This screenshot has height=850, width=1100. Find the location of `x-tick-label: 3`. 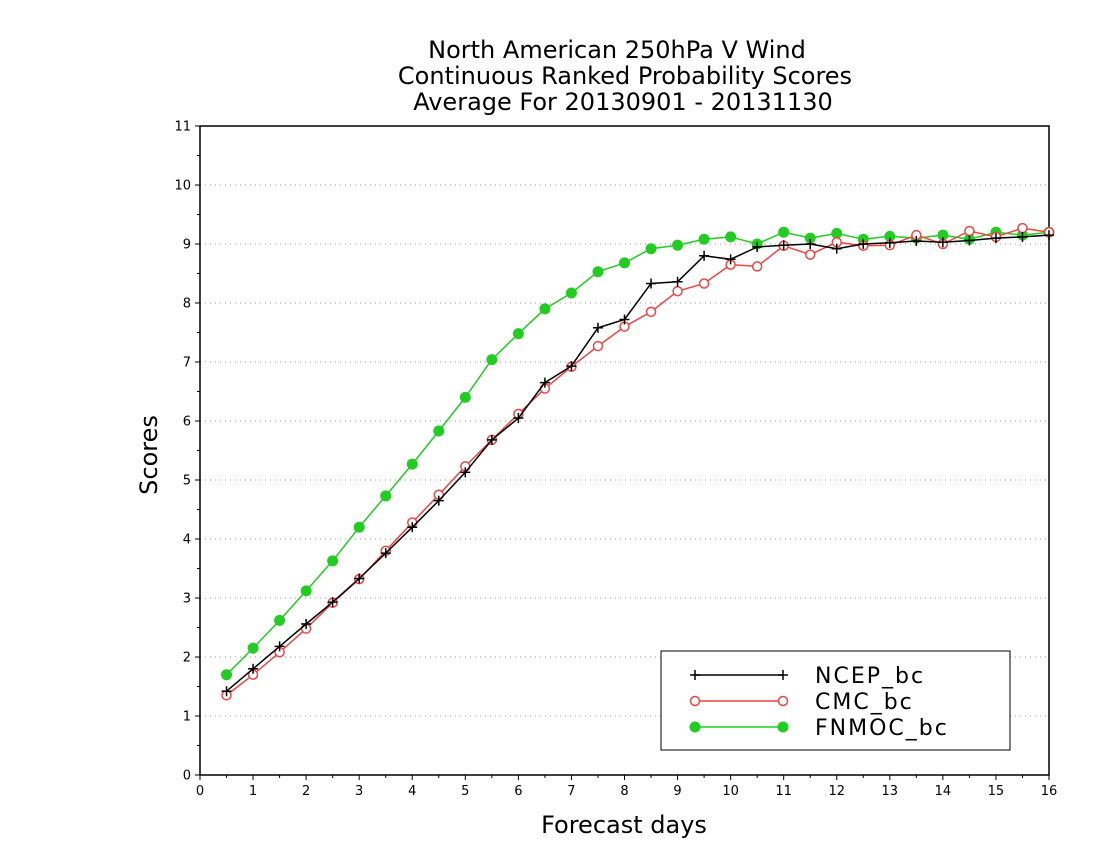

x-tick-label: 3 is located at coordinates (359, 791).